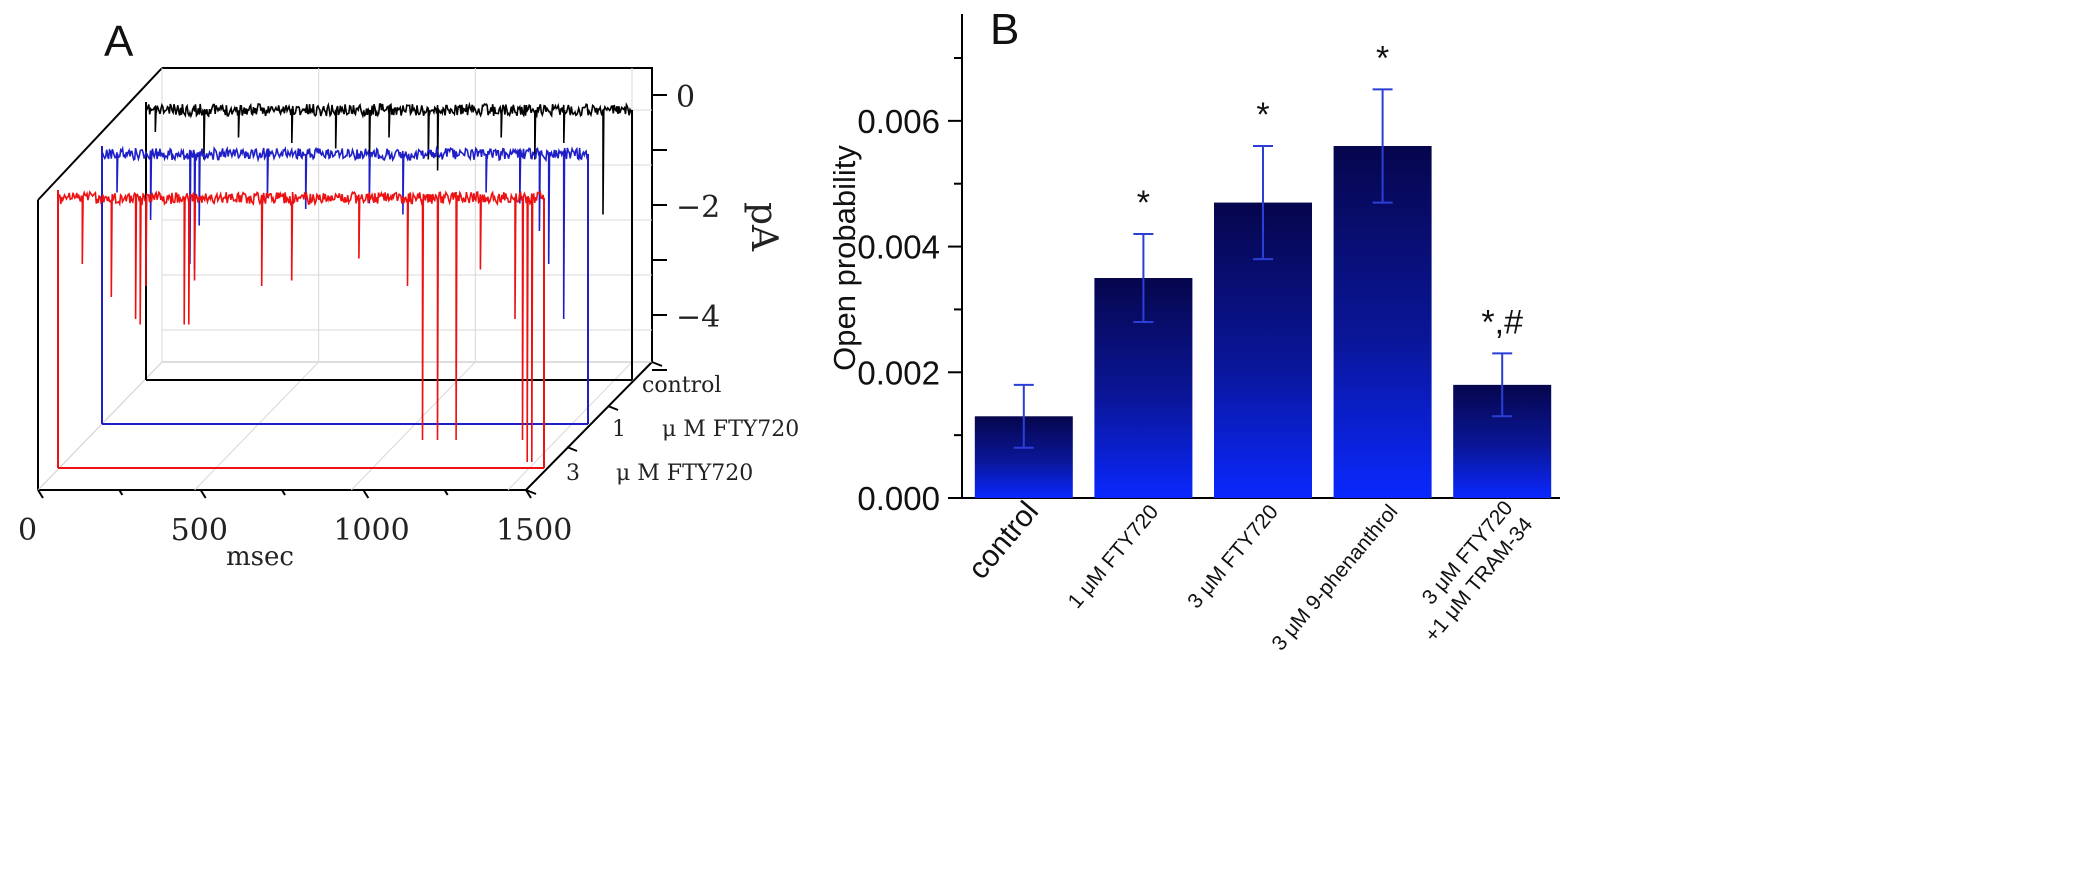 This screenshot has width=2083, height=873. I want to click on series-label-3um-number: 3, so click(573, 473).